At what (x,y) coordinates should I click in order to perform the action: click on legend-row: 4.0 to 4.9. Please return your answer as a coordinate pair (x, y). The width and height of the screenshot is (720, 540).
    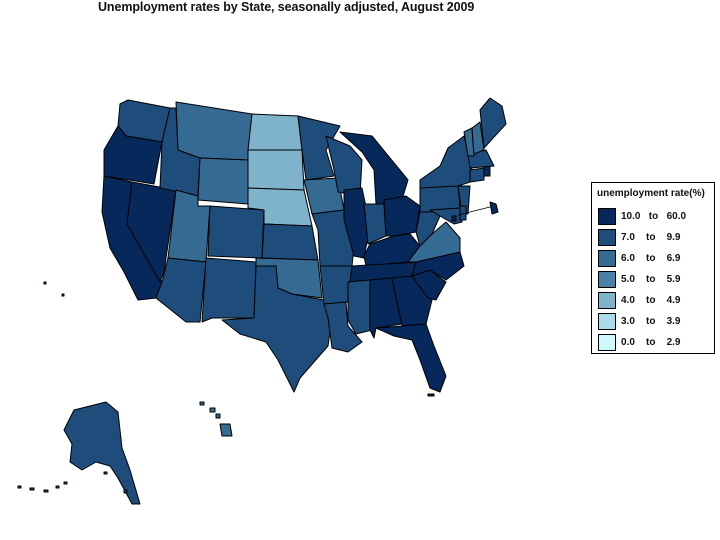
    Looking at the image, I should click on (655, 301).